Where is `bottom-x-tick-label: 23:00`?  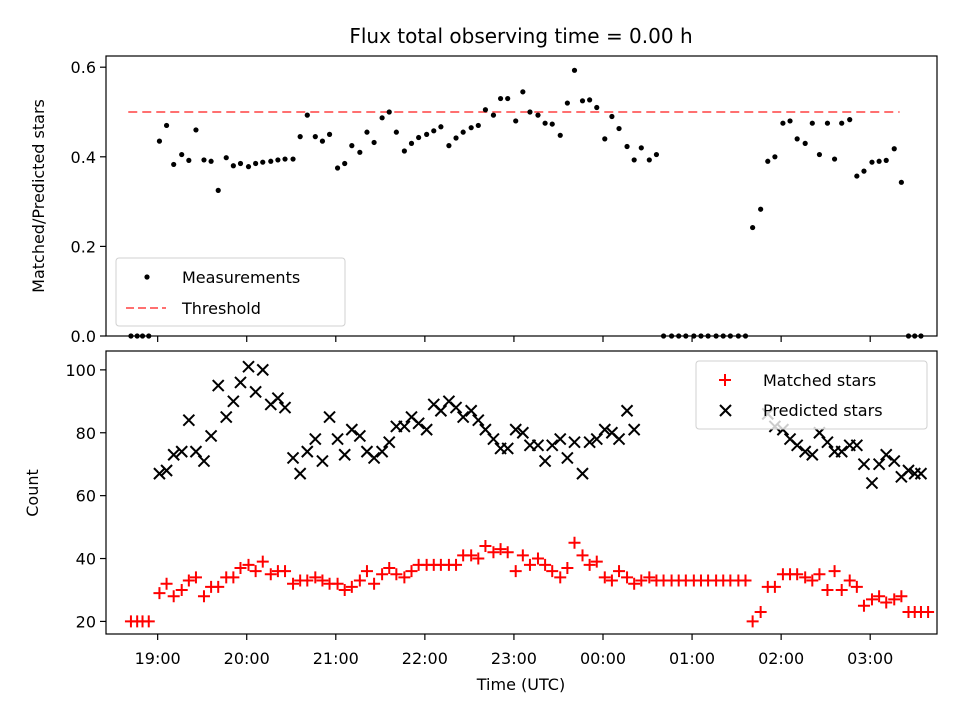 bottom-x-tick-label: 23:00 is located at coordinates (514, 658).